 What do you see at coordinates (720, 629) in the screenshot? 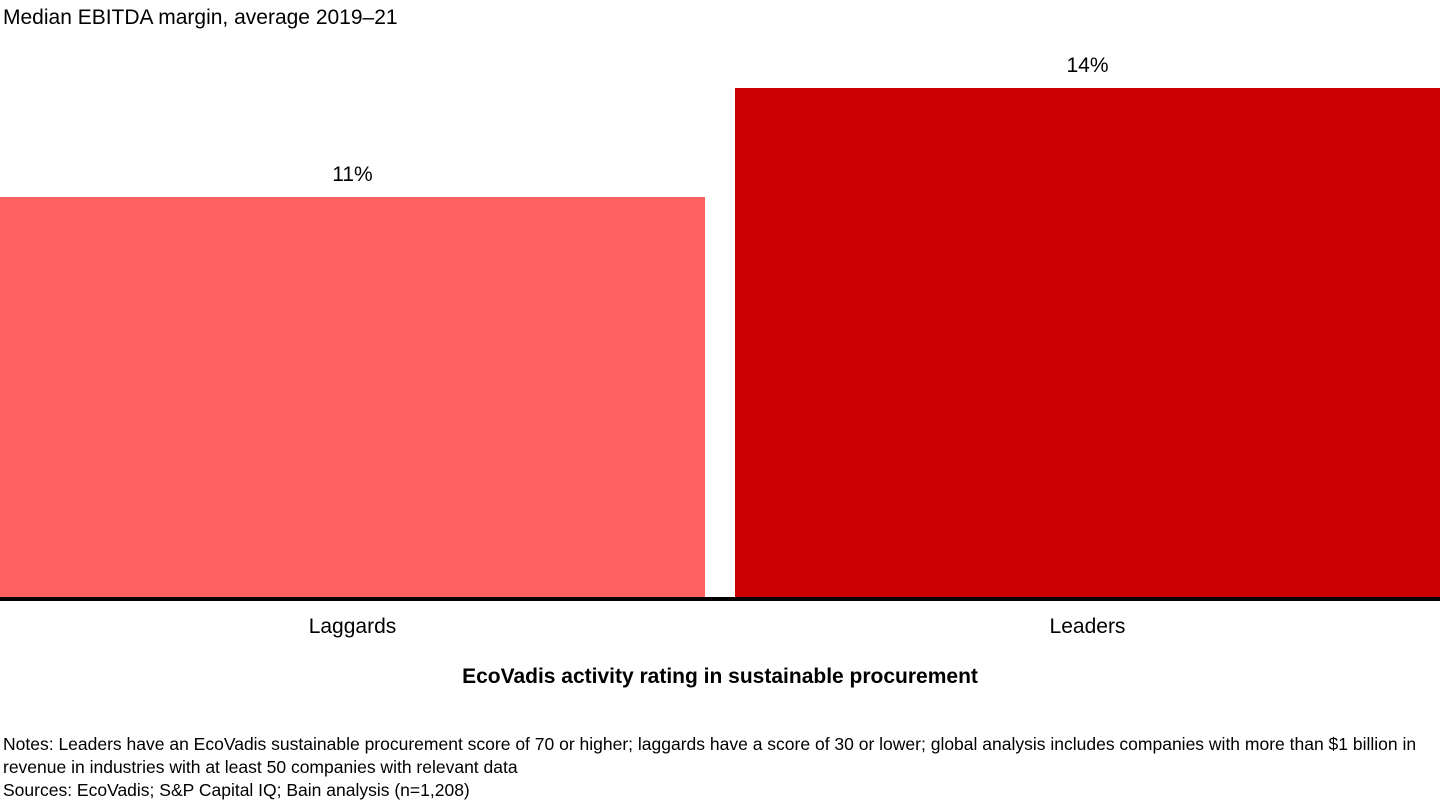
I see `category-axis: Laggards Leaders` at bounding box center [720, 629].